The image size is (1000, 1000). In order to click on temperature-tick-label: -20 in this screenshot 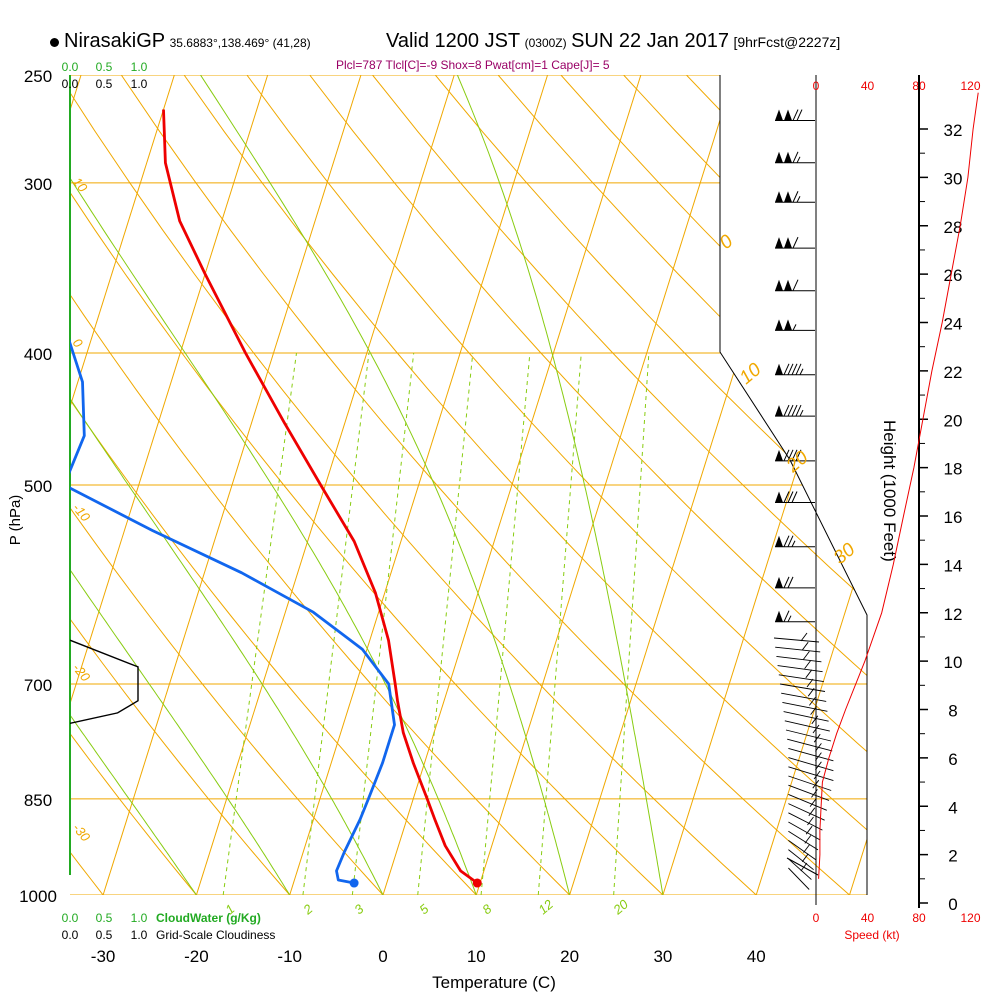, I will do `click(196, 956)`.